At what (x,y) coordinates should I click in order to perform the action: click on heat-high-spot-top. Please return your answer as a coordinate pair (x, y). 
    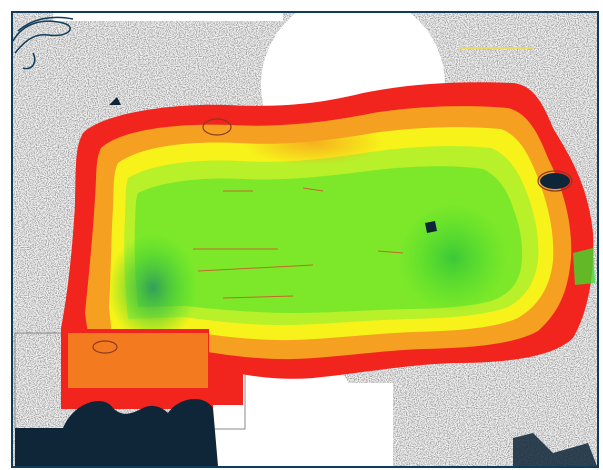
    Looking at the image, I should click on (313, 143).